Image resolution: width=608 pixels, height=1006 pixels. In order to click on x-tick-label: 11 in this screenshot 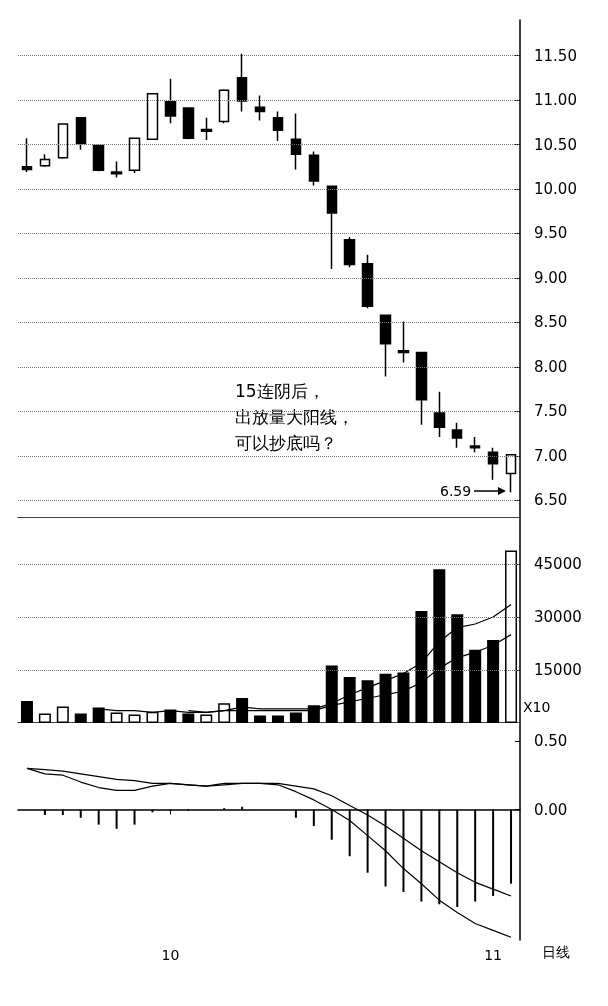, I will do `click(493, 955)`.